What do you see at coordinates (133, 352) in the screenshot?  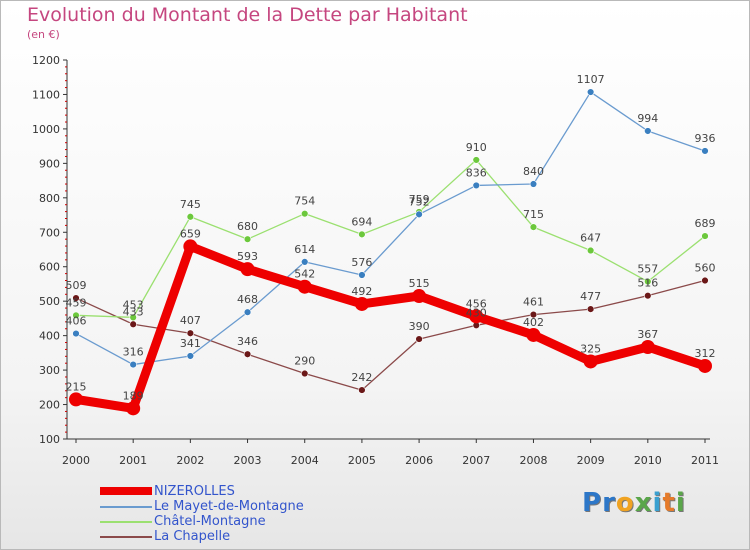 I see `data-label: 316` at bounding box center [133, 352].